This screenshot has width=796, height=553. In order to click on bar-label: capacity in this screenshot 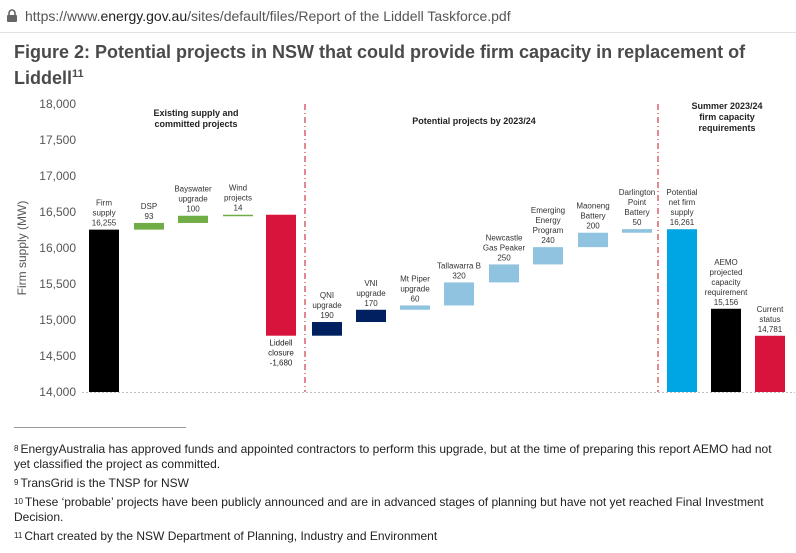, I will do `click(725, 282)`.